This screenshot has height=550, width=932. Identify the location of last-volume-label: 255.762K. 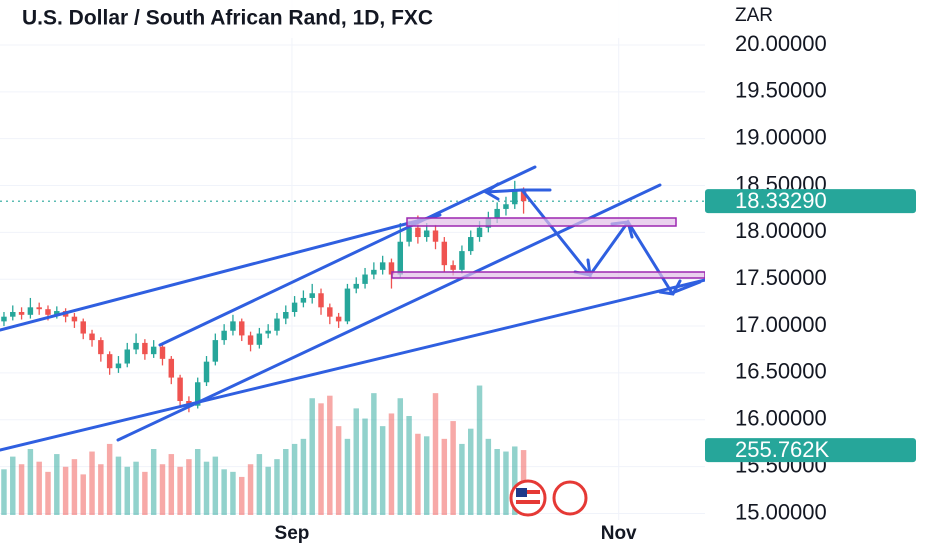
(782, 449).